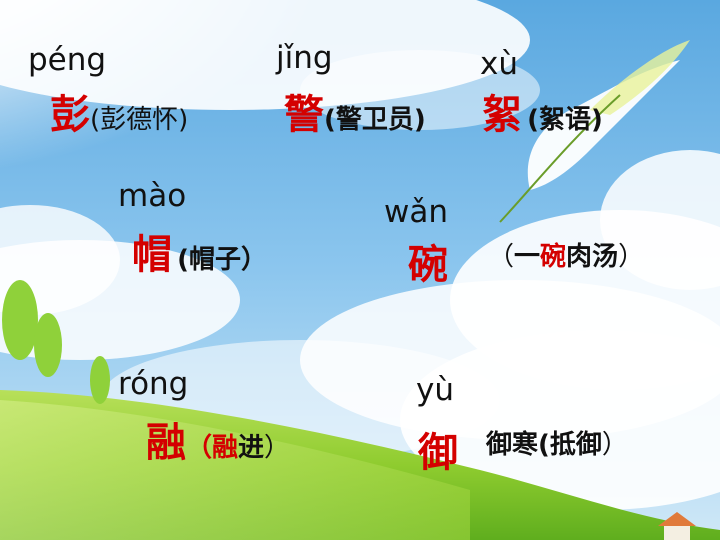 This screenshot has width=720, height=540. What do you see at coordinates (374, 120) in the screenshot?
I see `word-jing: 警卫员` at bounding box center [374, 120].